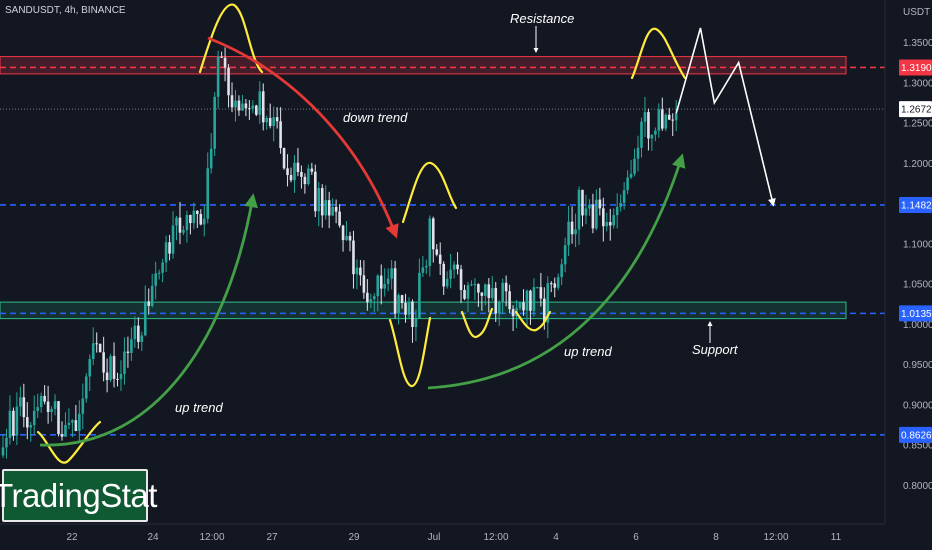 The height and width of the screenshot is (550, 932). What do you see at coordinates (199, 407) in the screenshot?
I see `up-trend-label-left: up trend` at bounding box center [199, 407].